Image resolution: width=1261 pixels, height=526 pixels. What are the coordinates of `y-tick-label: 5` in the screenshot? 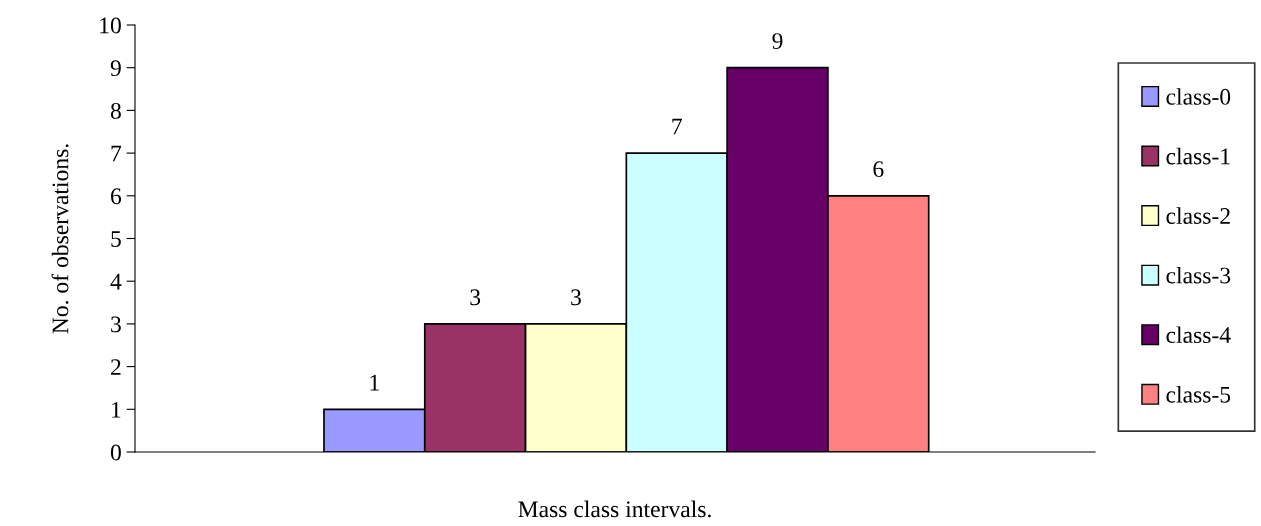 It's located at (116, 239).